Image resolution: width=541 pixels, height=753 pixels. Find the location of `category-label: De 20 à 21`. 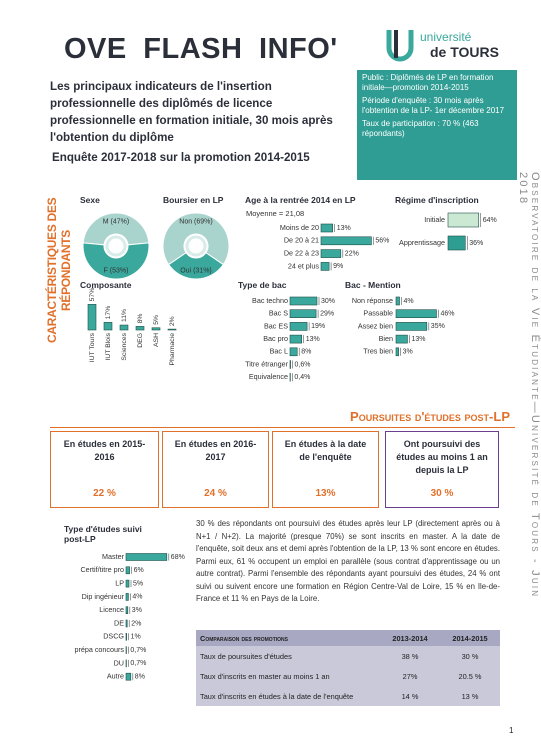

category-label: De 20 à 21 is located at coordinates (301, 240).